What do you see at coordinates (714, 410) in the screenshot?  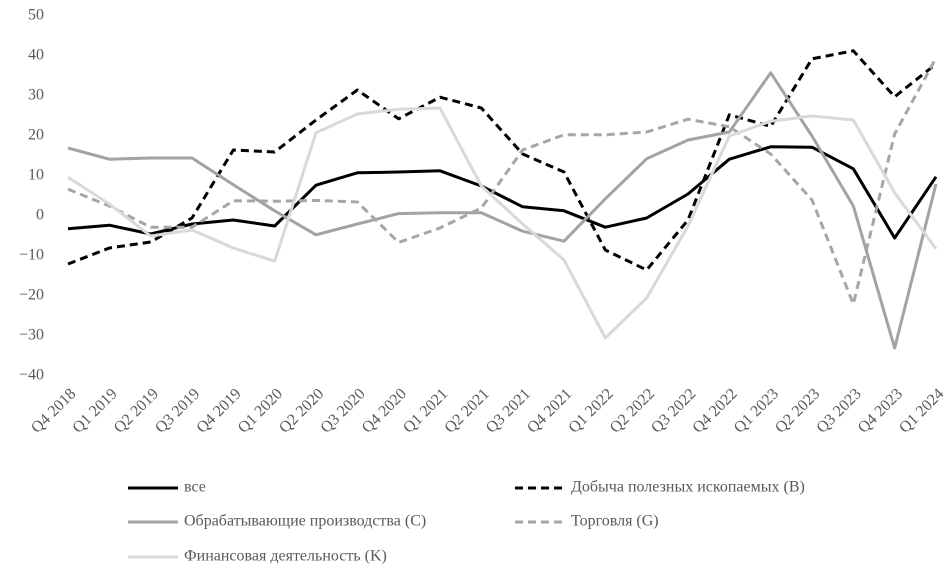 I see `x-tick-label: Q4 2022` at bounding box center [714, 410].